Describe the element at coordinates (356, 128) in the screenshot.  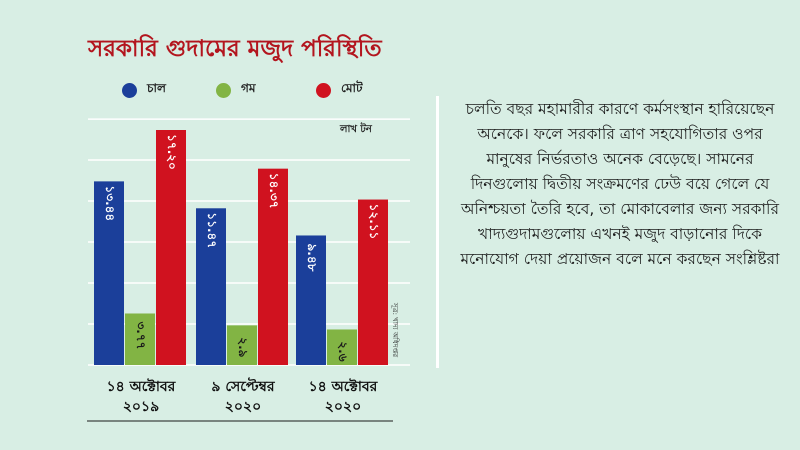
I see `unit-label: লাখ টন` at that location.